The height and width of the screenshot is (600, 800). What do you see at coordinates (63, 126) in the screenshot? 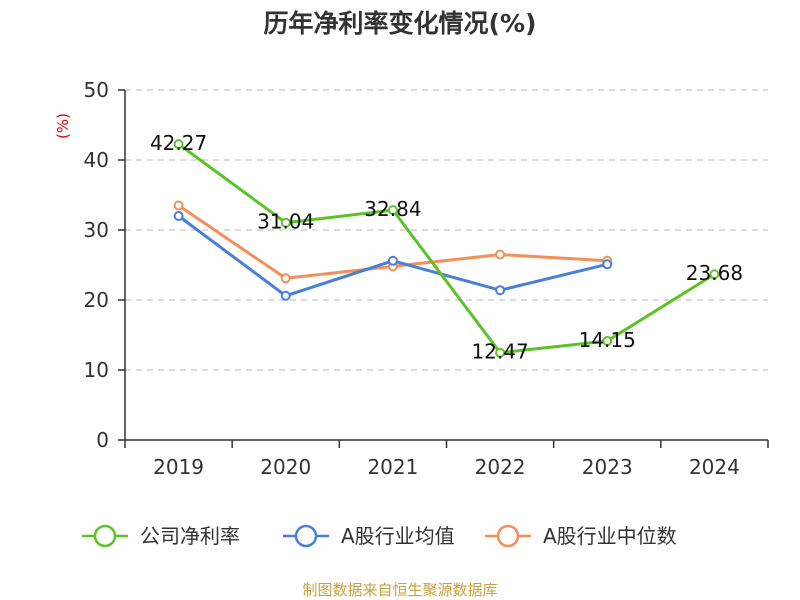
I see `y-axis-label: (%)` at bounding box center [63, 126].